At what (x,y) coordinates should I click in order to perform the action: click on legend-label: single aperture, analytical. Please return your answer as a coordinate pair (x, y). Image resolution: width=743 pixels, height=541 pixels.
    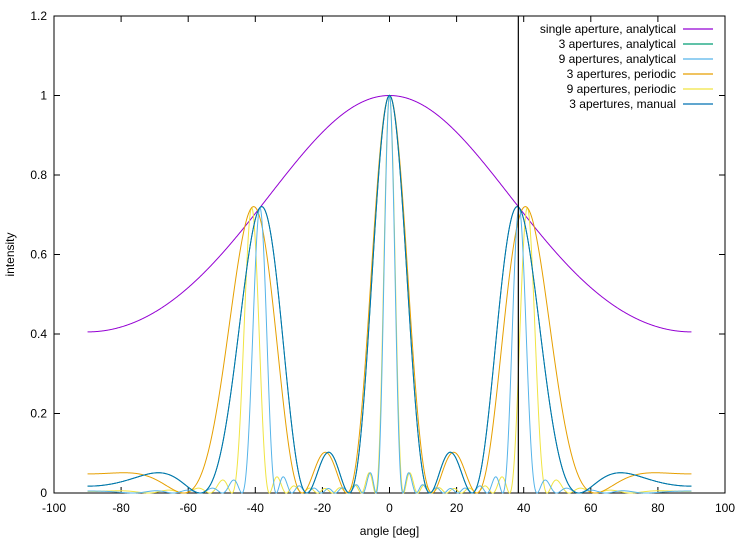
    Looking at the image, I should click on (608, 29).